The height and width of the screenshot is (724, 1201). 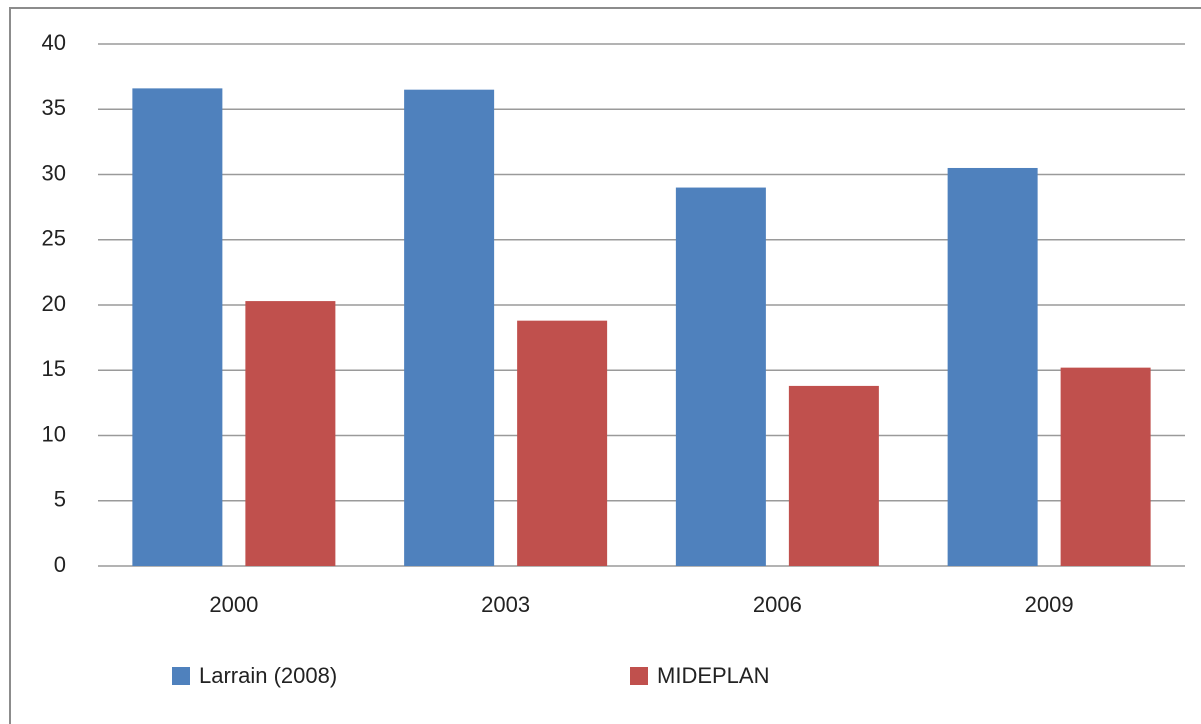 What do you see at coordinates (60, 564) in the screenshot?
I see `y-tick-label: 0` at bounding box center [60, 564].